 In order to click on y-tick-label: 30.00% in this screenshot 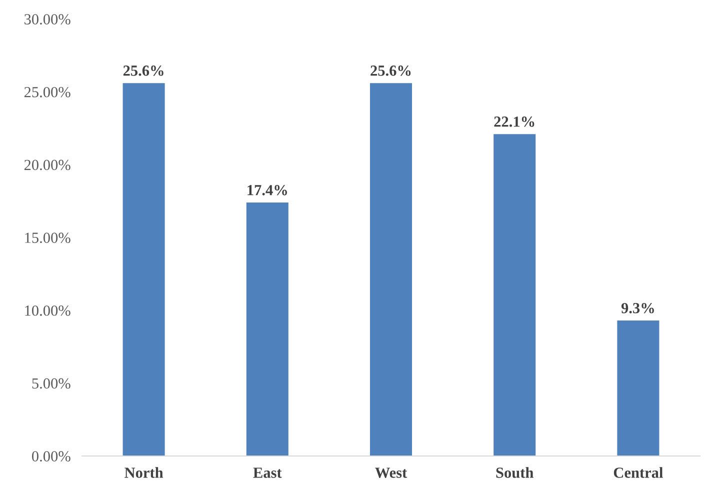, I will do `click(47, 19)`.